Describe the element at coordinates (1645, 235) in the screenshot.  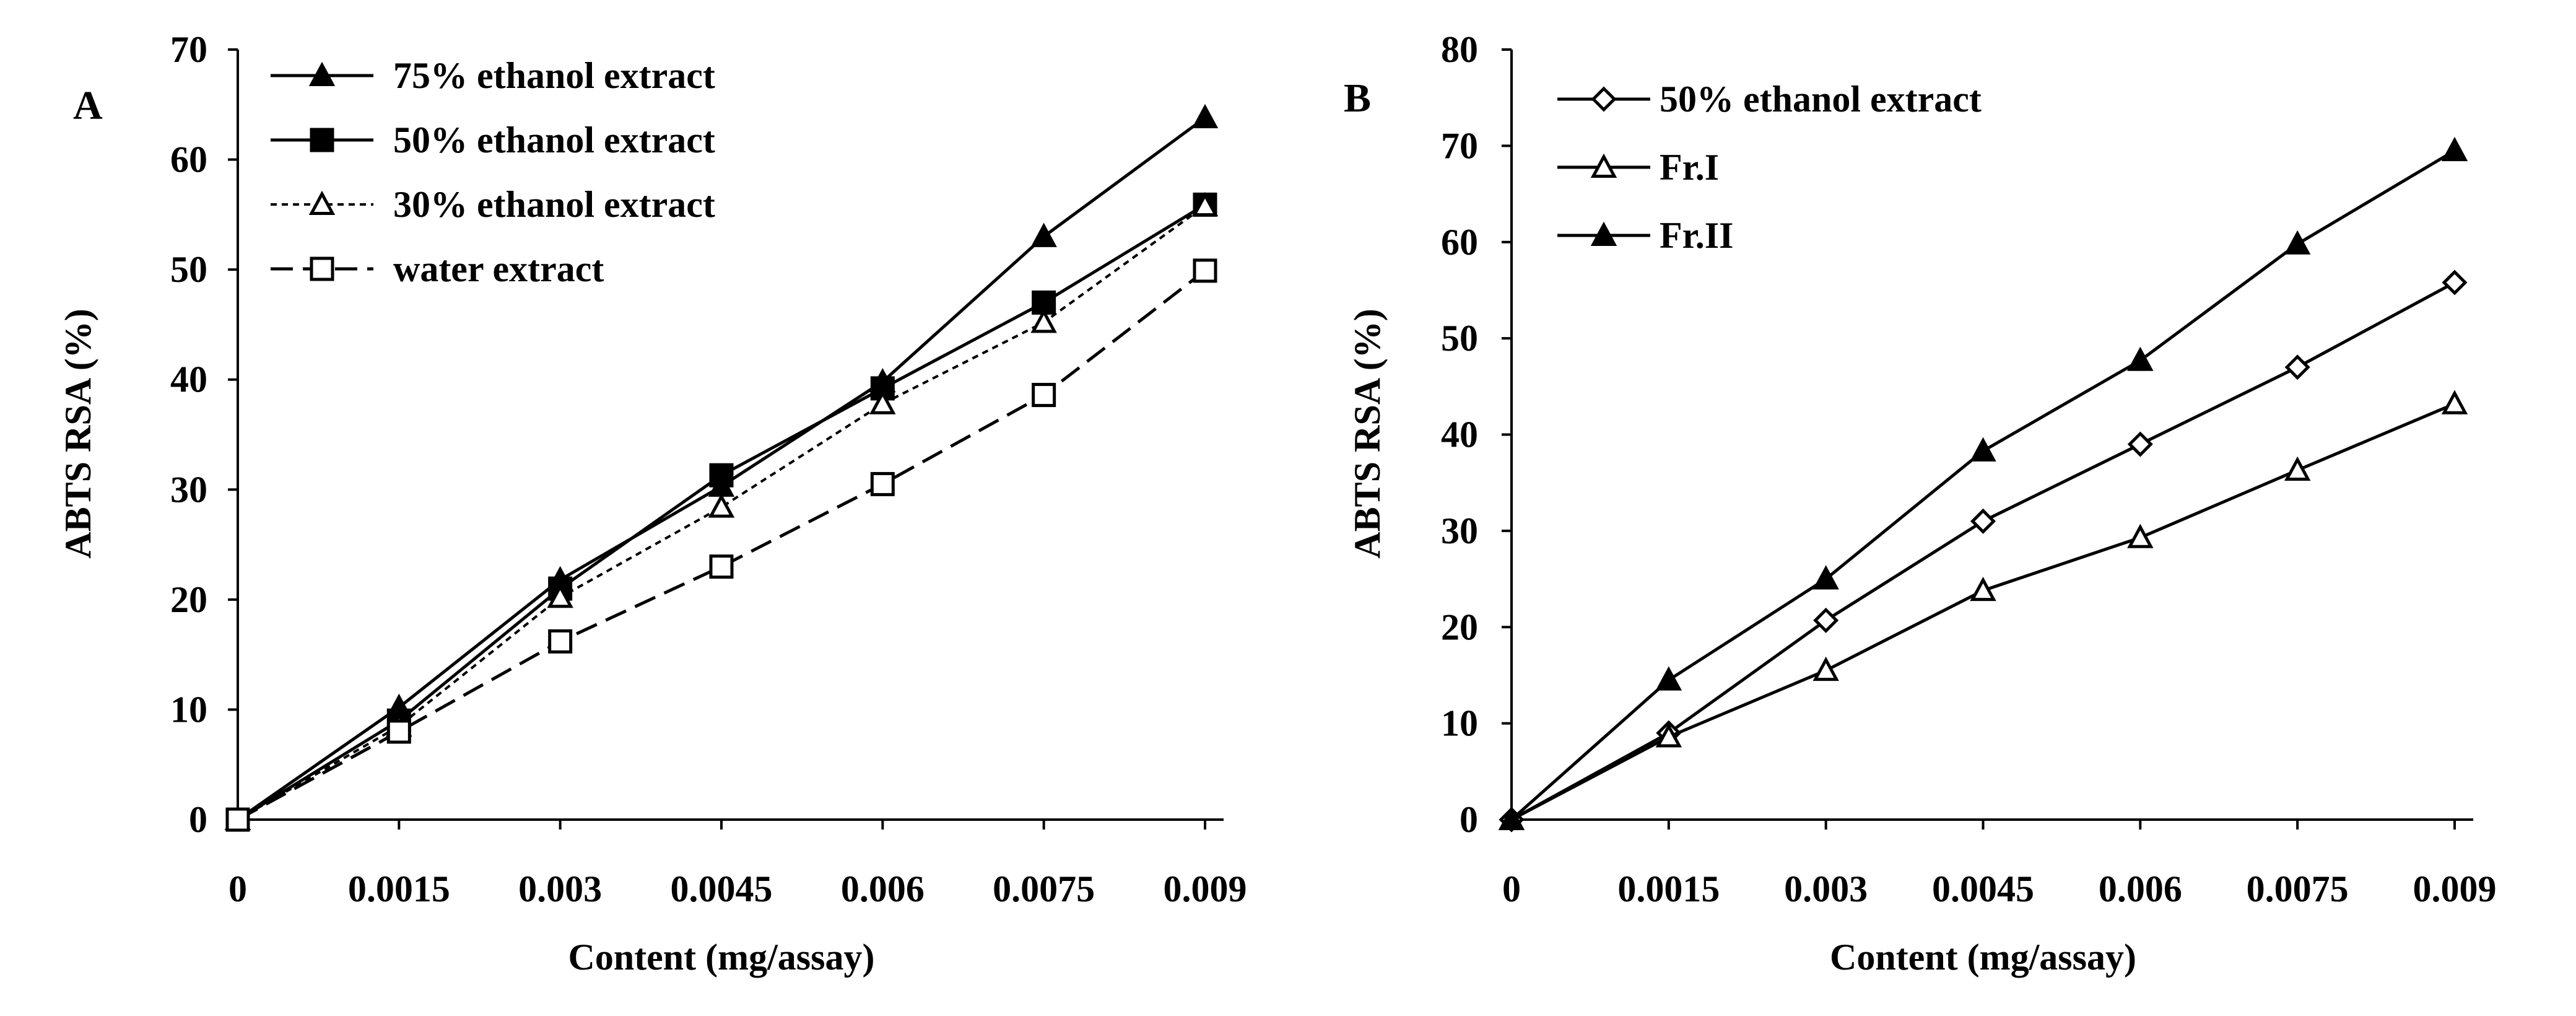
I see `legend-entry: Fr.II` at that location.